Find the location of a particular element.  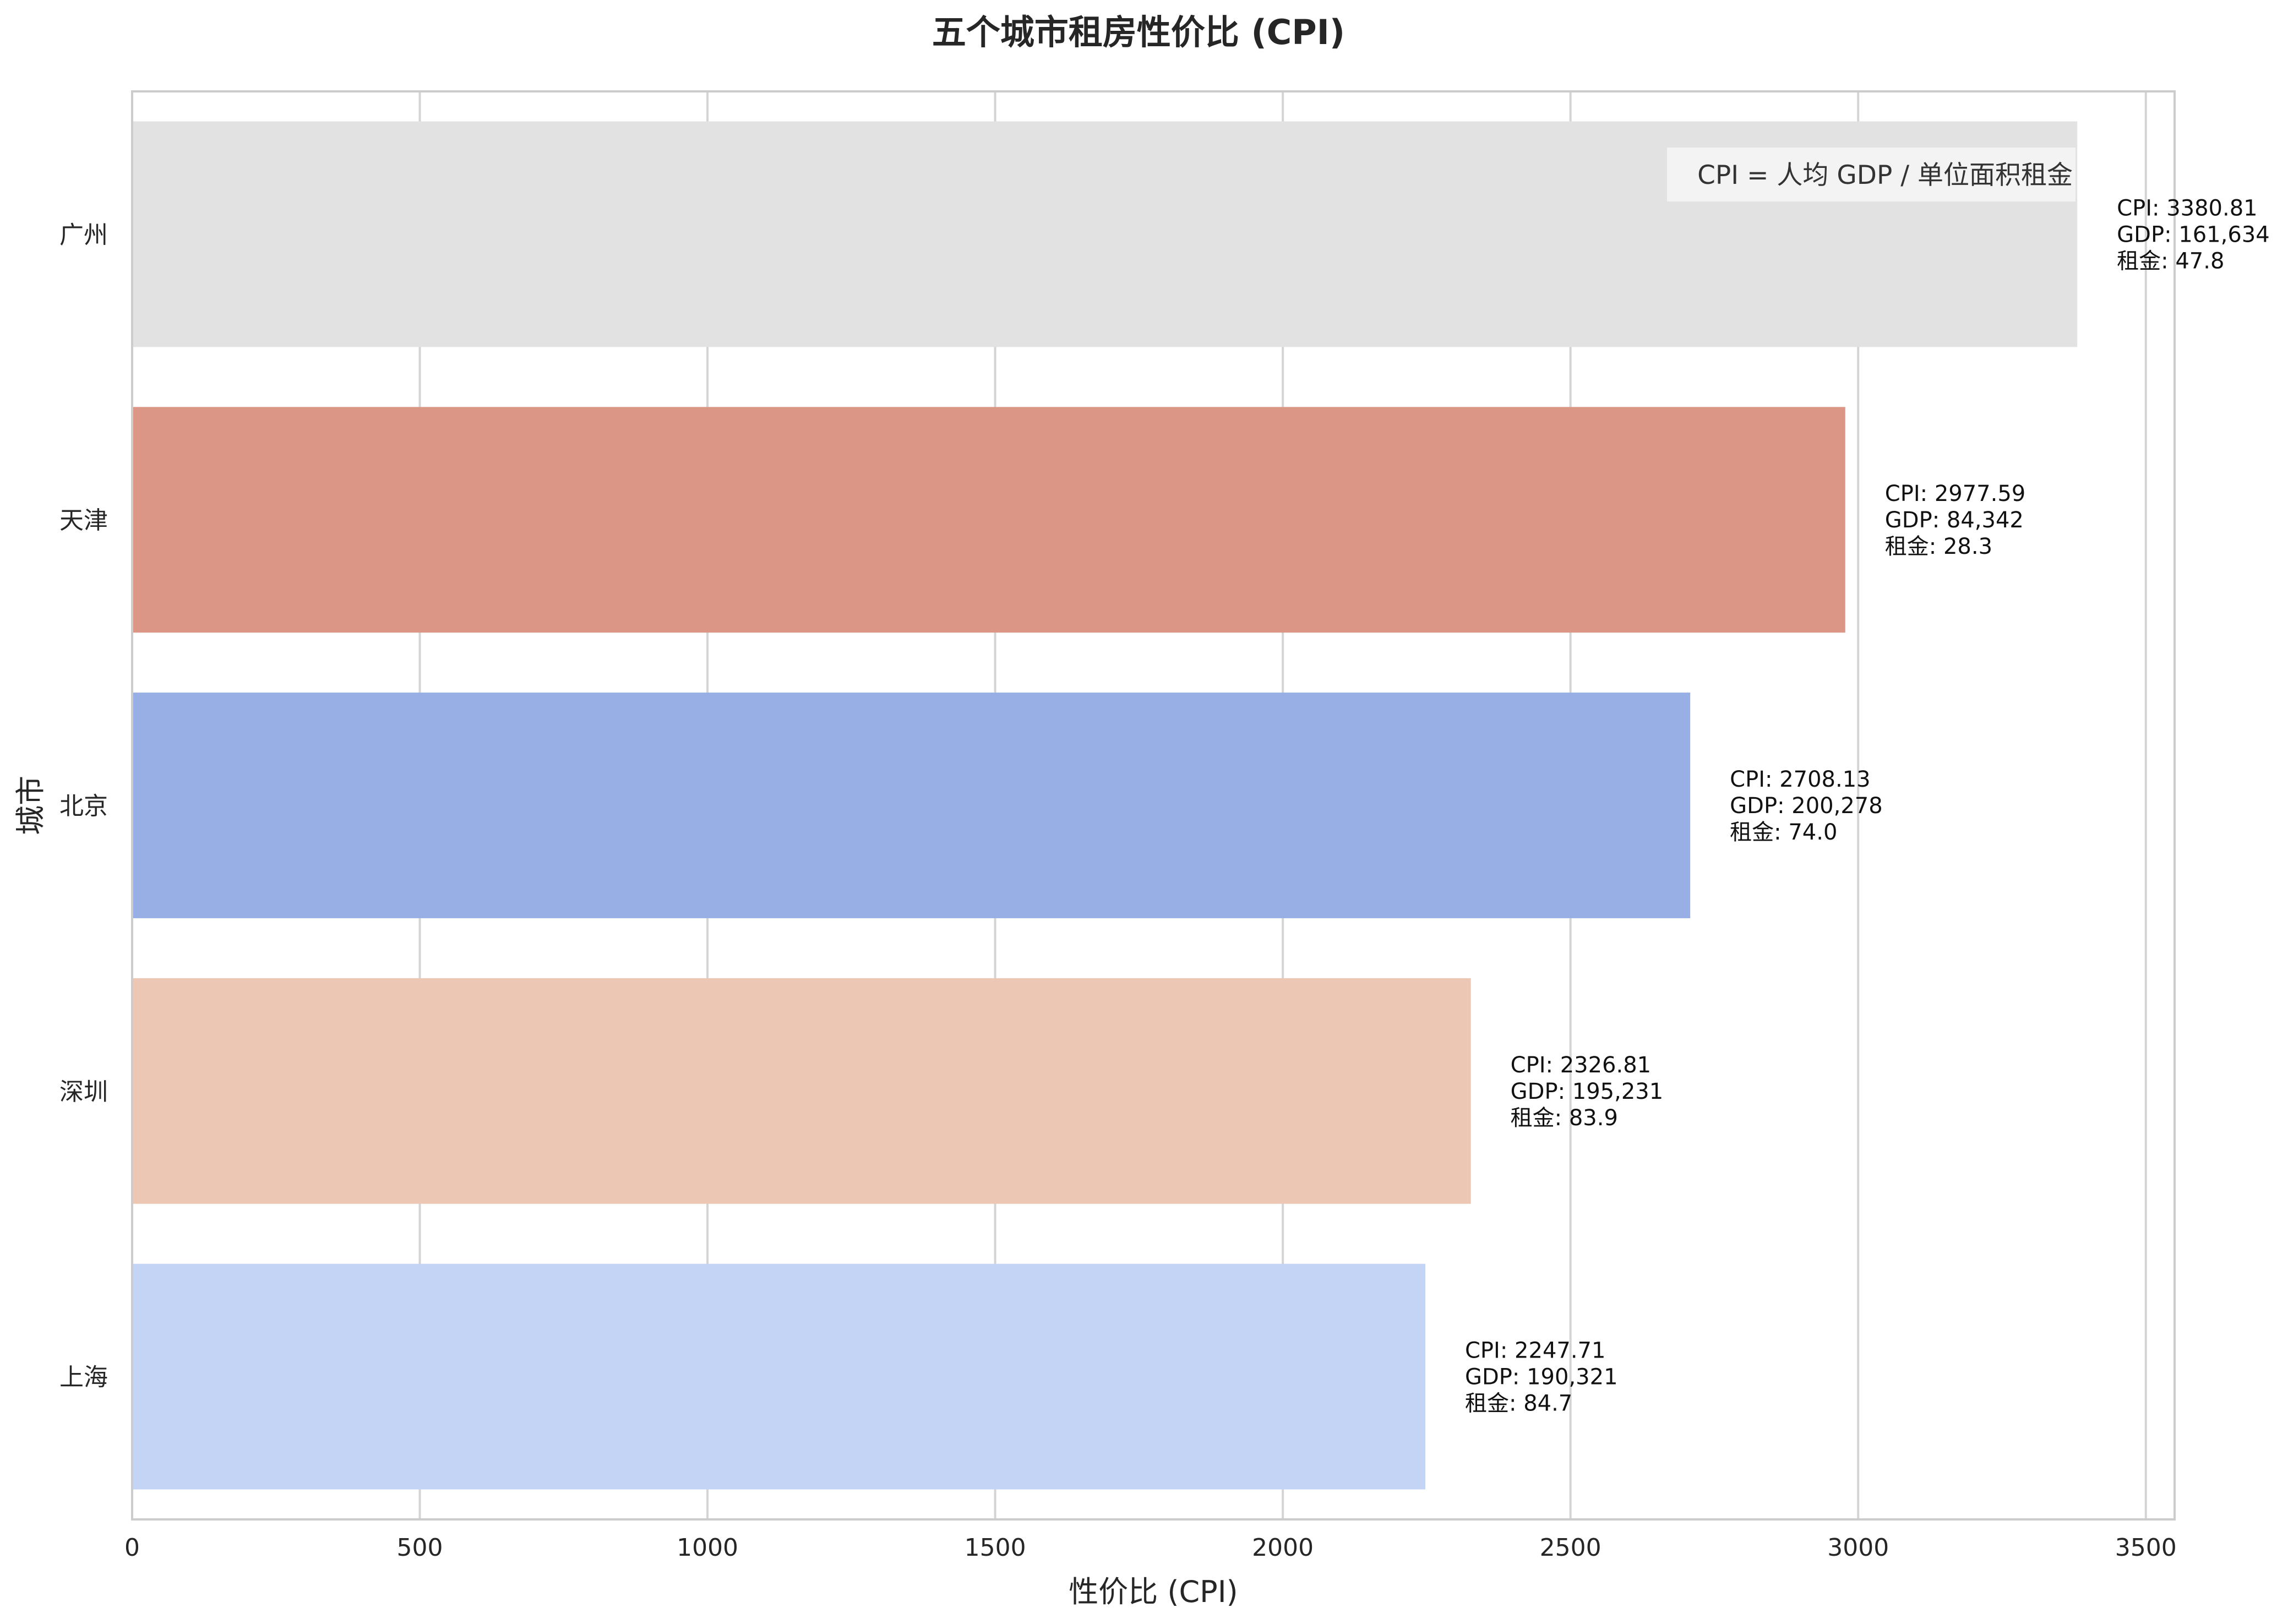

x-tick-label: 1000 is located at coordinates (707, 1548).